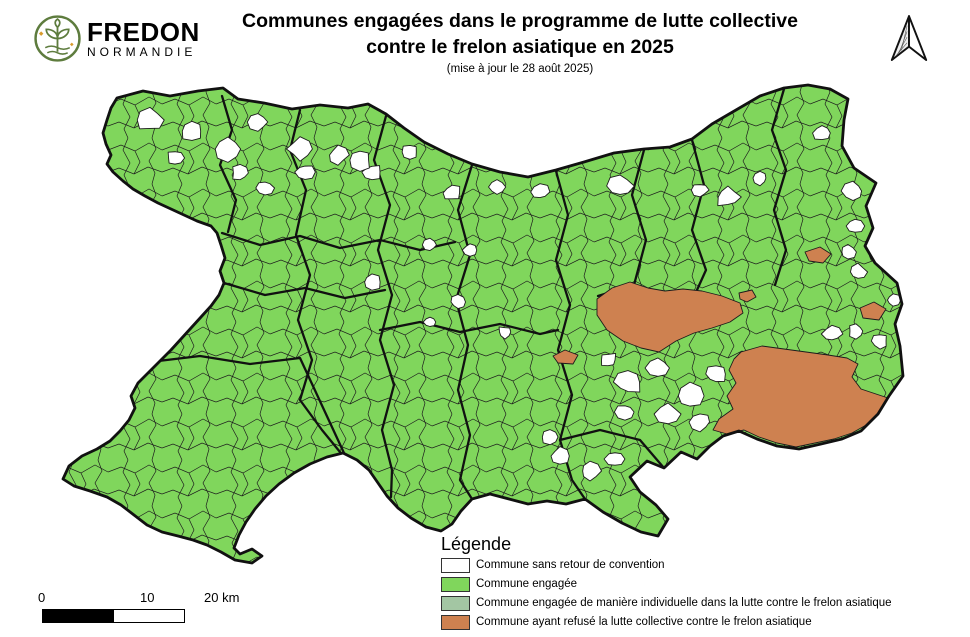 This screenshot has width=970, height=637. I want to click on legend-title: Légende, so click(476, 544).